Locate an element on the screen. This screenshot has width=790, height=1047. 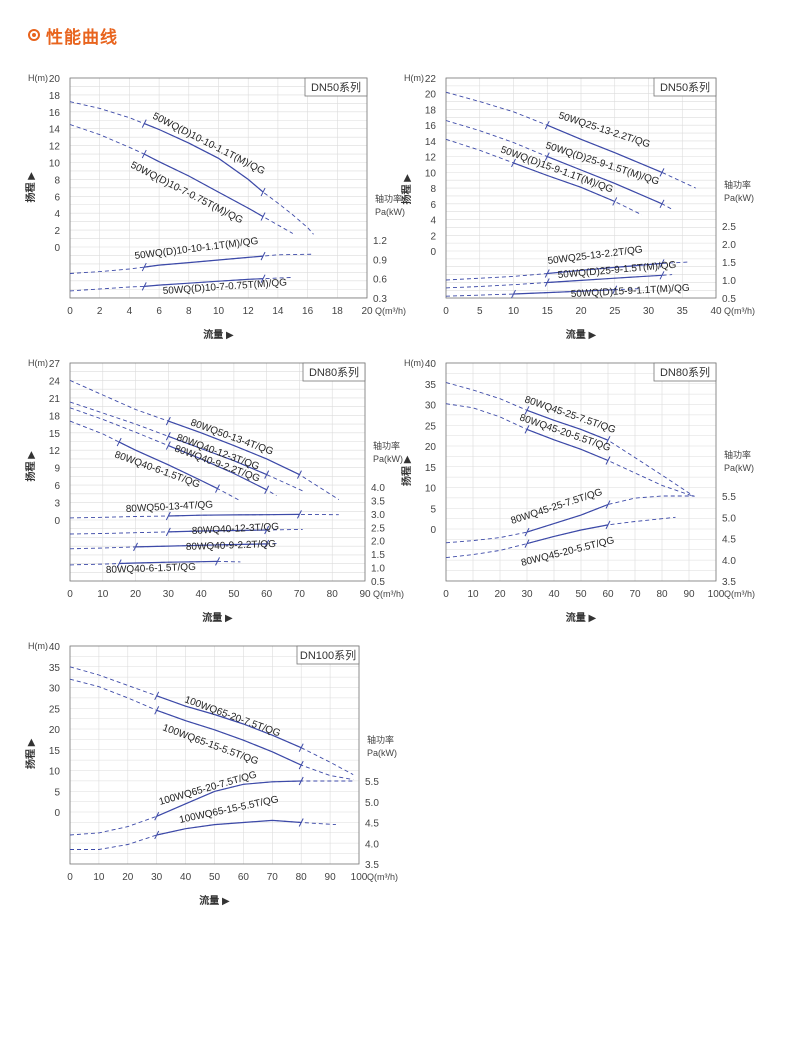
chart-title: DN50系列 is located at coordinates (336, 87).